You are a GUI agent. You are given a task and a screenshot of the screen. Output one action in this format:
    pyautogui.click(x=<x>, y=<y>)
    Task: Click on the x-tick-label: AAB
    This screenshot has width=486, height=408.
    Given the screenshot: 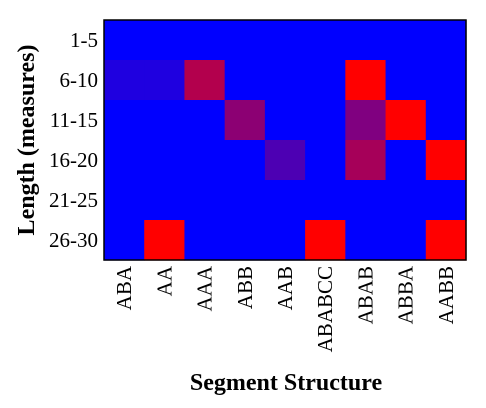 What is the action you would take?
    pyautogui.click(x=285, y=288)
    